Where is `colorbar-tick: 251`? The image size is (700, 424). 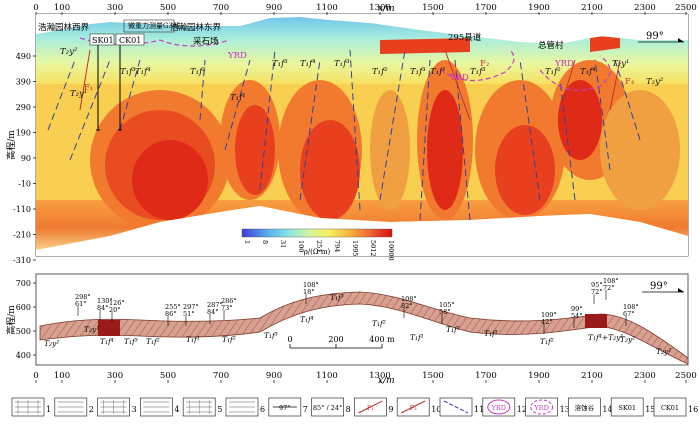
colorbar-tick: 251 is located at coordinates (319, 246).